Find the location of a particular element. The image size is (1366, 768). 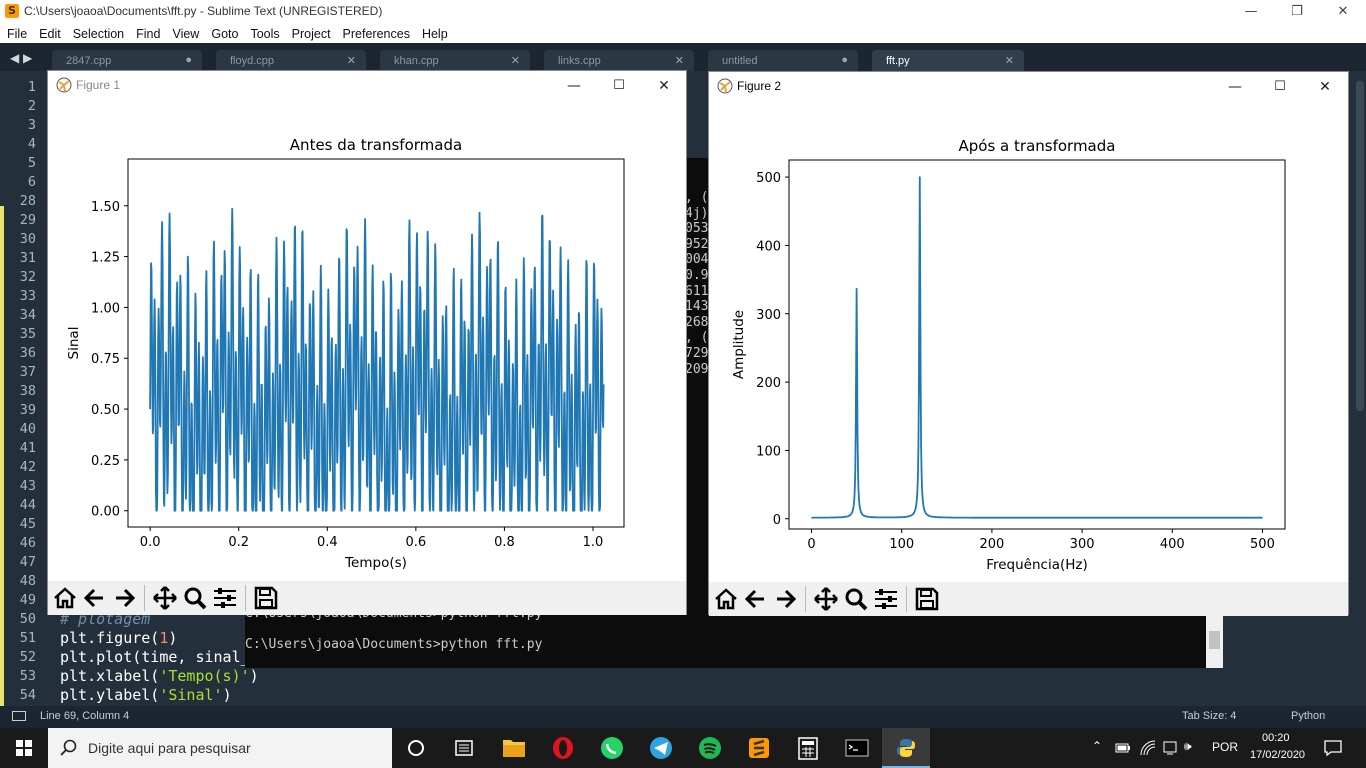

console-scrollbar-thumb is located at coordinates (1214, 640).